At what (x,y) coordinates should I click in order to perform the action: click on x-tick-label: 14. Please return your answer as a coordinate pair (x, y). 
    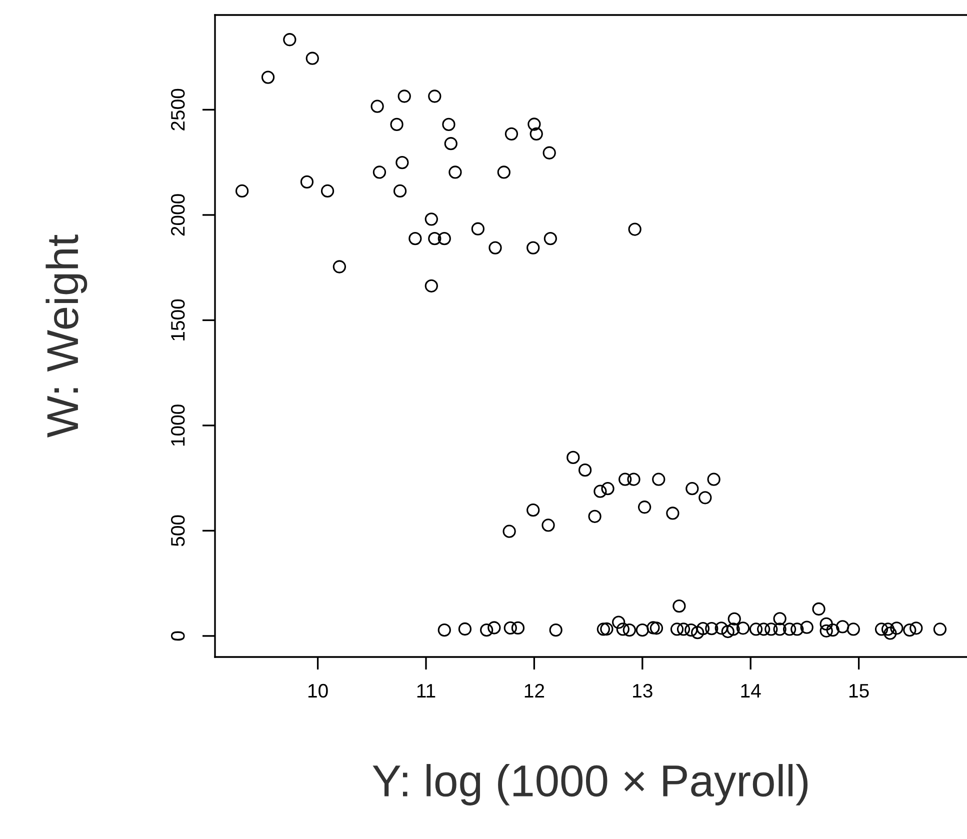
    Looking at the image, I should click on (751, 691).